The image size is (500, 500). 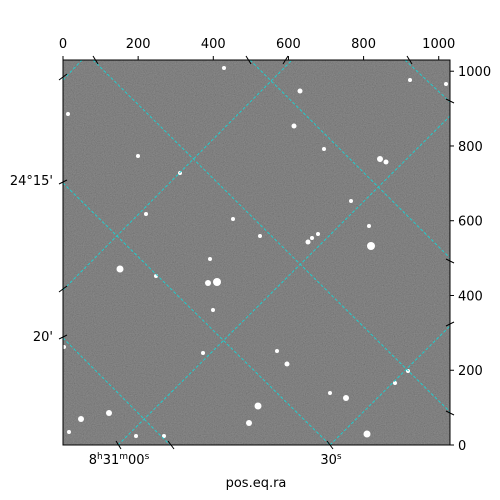 What do you see at coordinates (470, 147) in the screenshot?
I see `right-tick-label: 800` at bounding box center [470, 147].